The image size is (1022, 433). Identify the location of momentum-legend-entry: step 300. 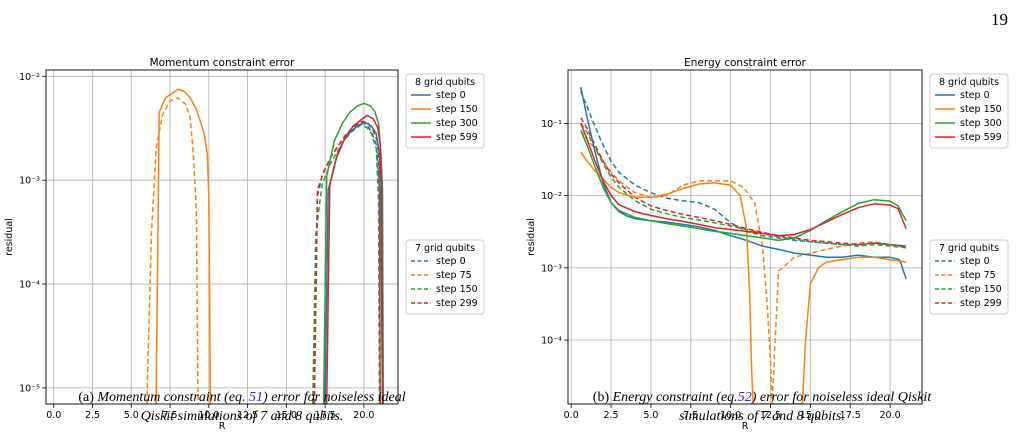
(457, 123).